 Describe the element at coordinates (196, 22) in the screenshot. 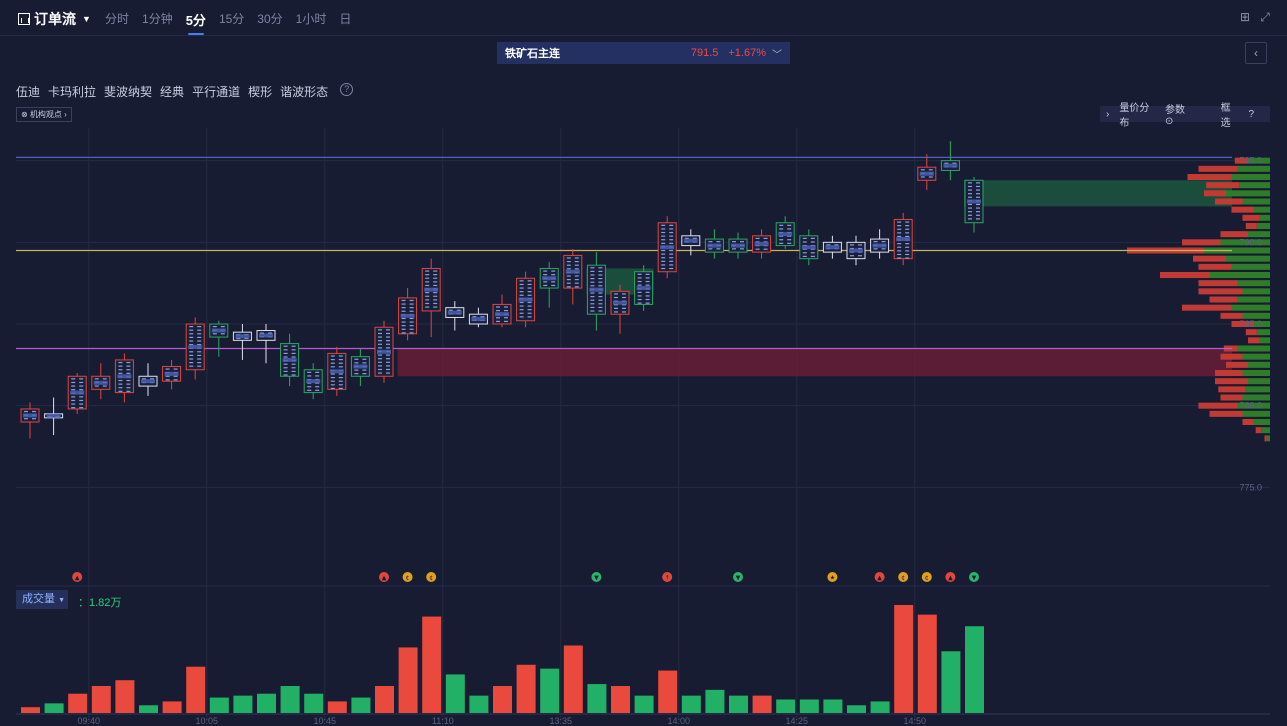

I see `tab-timeframe: 5分` at that location.